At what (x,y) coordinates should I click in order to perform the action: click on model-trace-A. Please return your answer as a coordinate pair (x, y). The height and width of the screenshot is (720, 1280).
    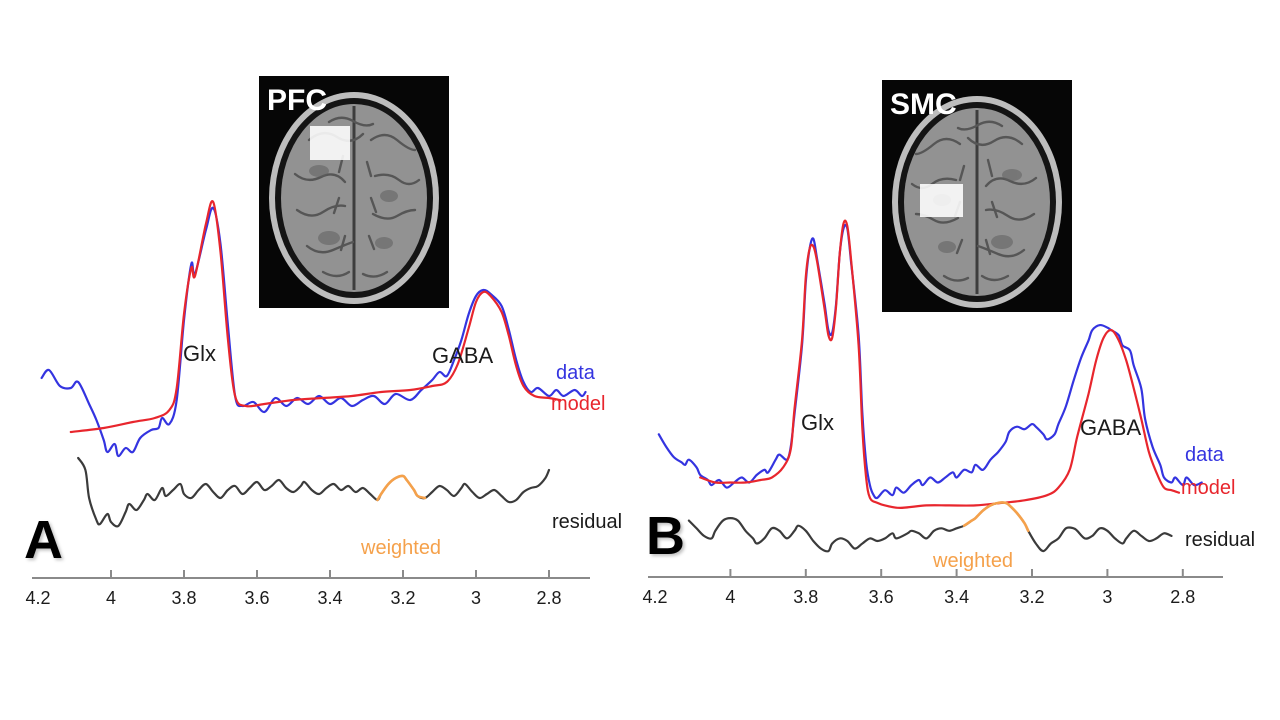
    Looking at the image, I should click on (315, 316).